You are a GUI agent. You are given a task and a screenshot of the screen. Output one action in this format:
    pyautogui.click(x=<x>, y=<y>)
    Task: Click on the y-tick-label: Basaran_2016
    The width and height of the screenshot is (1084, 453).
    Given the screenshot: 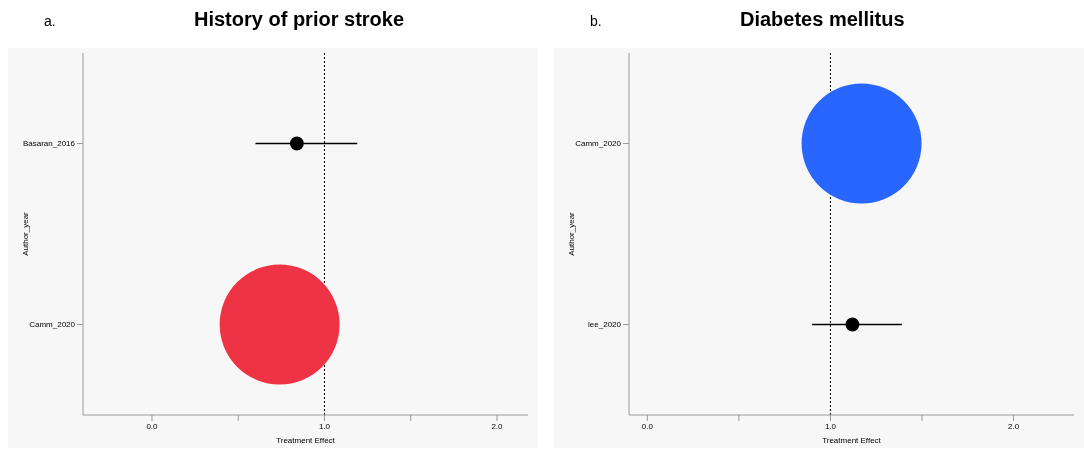 What is the action you would take?
    pyautogui.click(x=49, y=144)
    